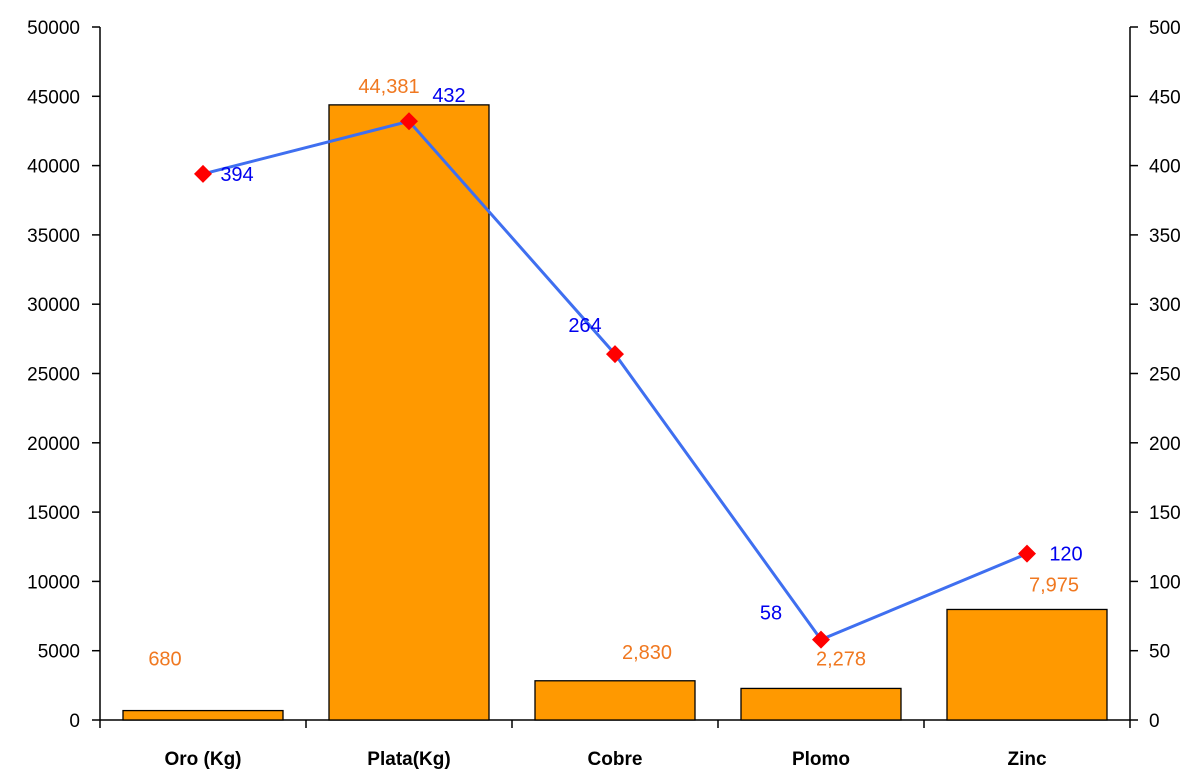  Describe the element at coordinates (202, 759) in the screenshot. I see `x-tick-label: Oro (Kg)` at that location.